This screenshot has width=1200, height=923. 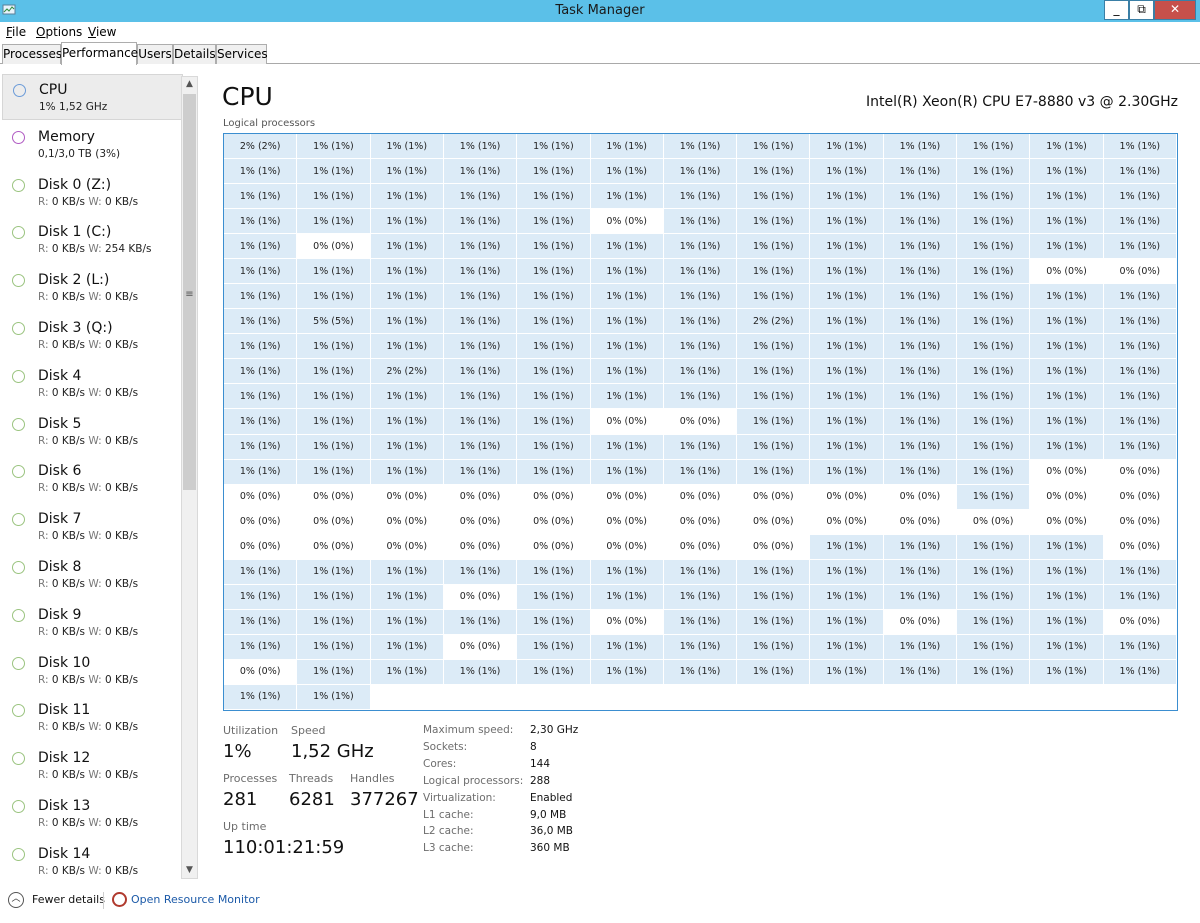 I want to click on sidebar-item-disk-8: Disk 8 R: 0 KB/s W: 0 KB/s, so click(x=92, y=575).